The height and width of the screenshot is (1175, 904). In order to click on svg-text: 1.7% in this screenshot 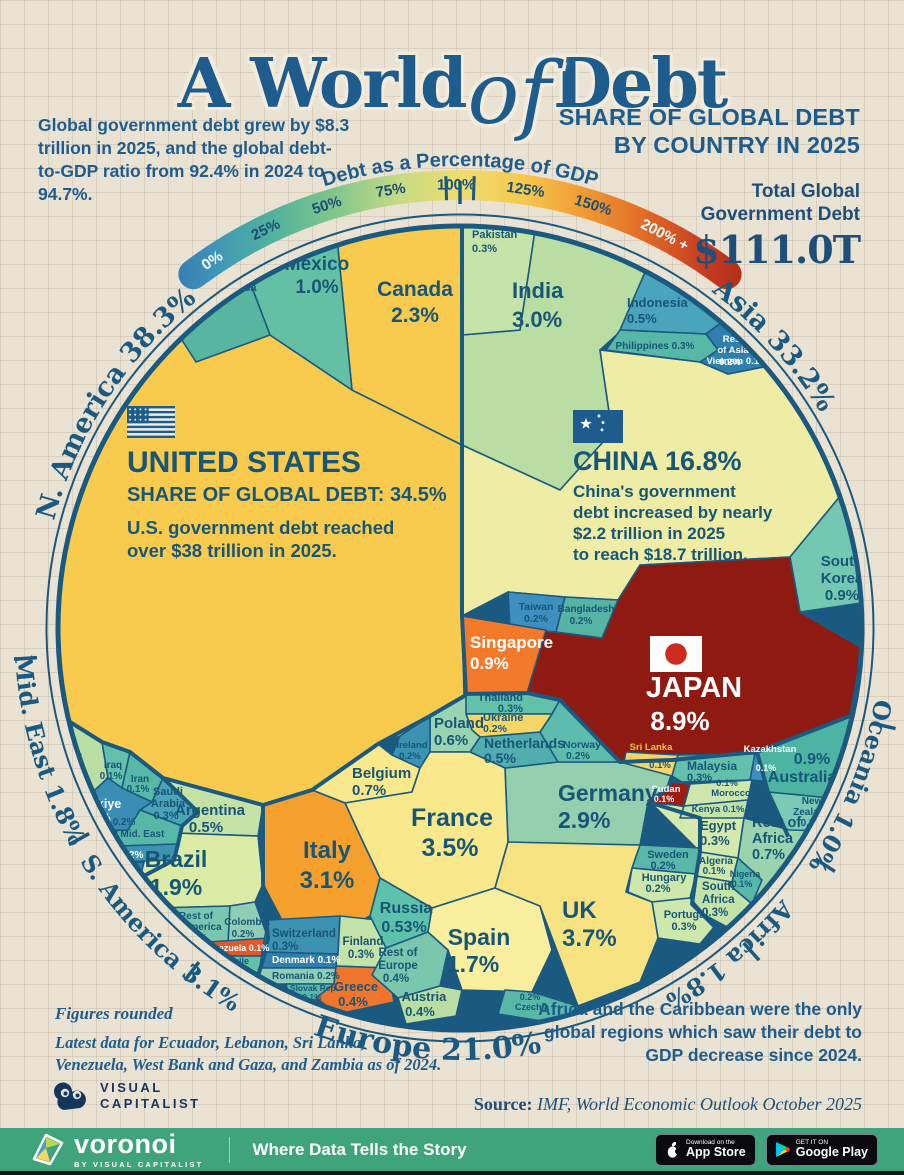, I will do `click(473, 964)`.